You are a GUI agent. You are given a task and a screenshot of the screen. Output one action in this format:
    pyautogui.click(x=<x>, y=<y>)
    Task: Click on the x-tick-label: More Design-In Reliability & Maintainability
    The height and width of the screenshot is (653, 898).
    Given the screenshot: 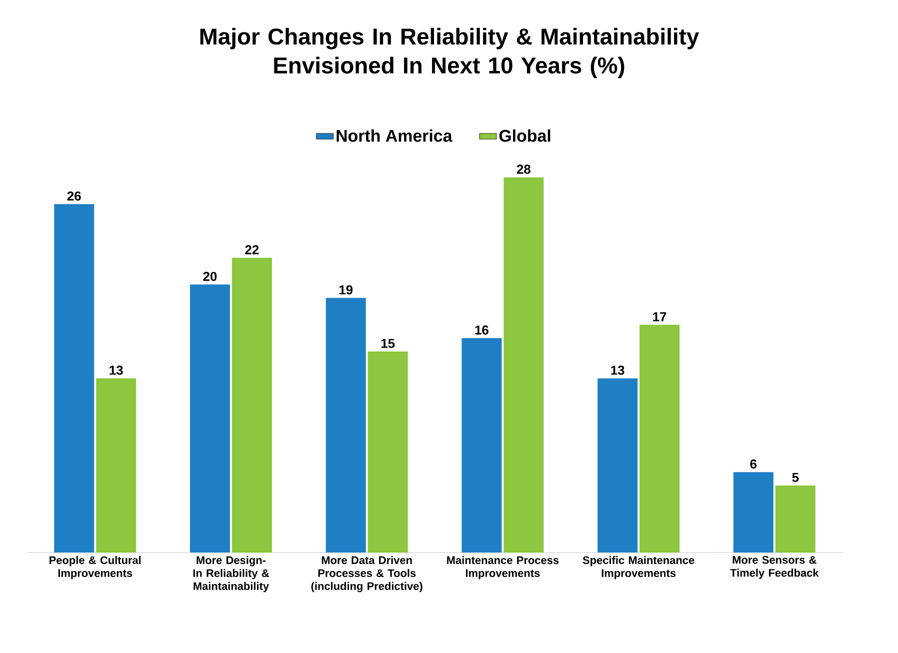 What is the action you would take?
    pyautogui.click(x=231, y=574)
    